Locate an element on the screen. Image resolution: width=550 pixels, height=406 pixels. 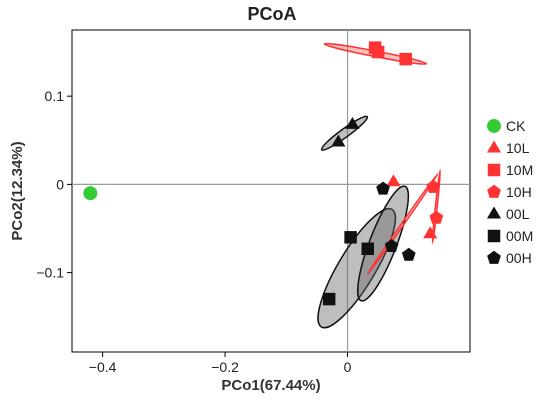
ellipse-10l is located at coordinates (402, 224).